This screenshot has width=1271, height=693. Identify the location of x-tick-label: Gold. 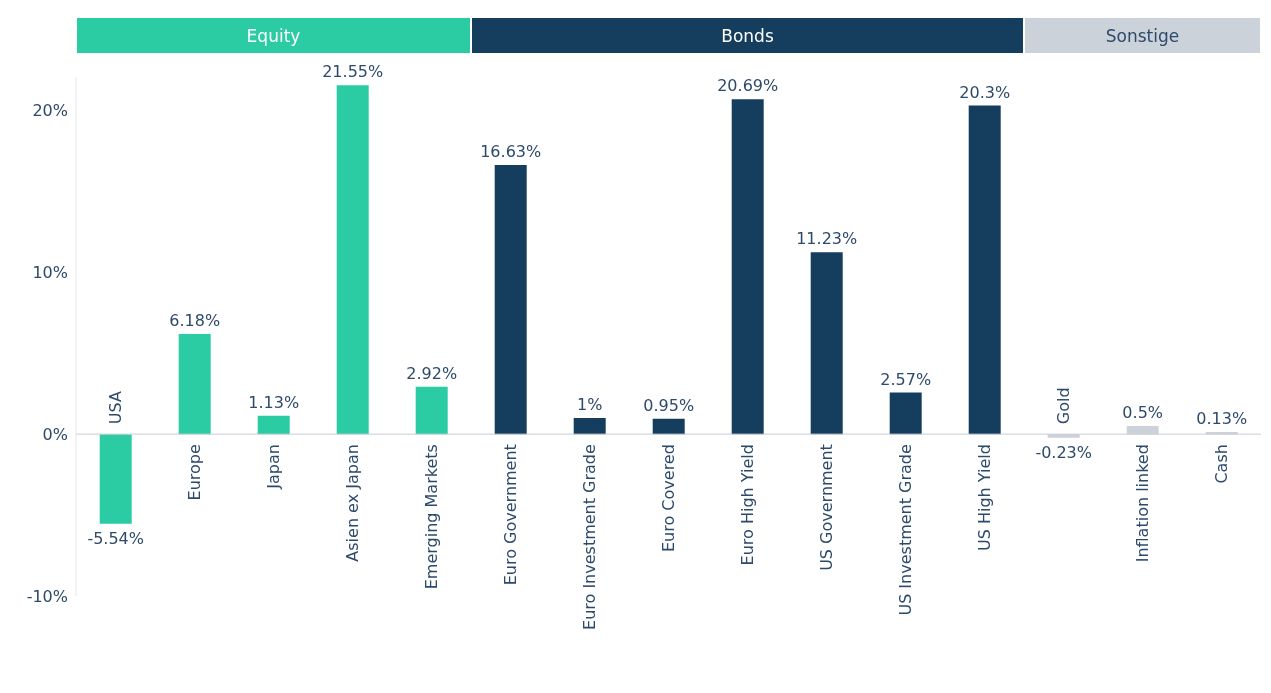
(1063, 406).